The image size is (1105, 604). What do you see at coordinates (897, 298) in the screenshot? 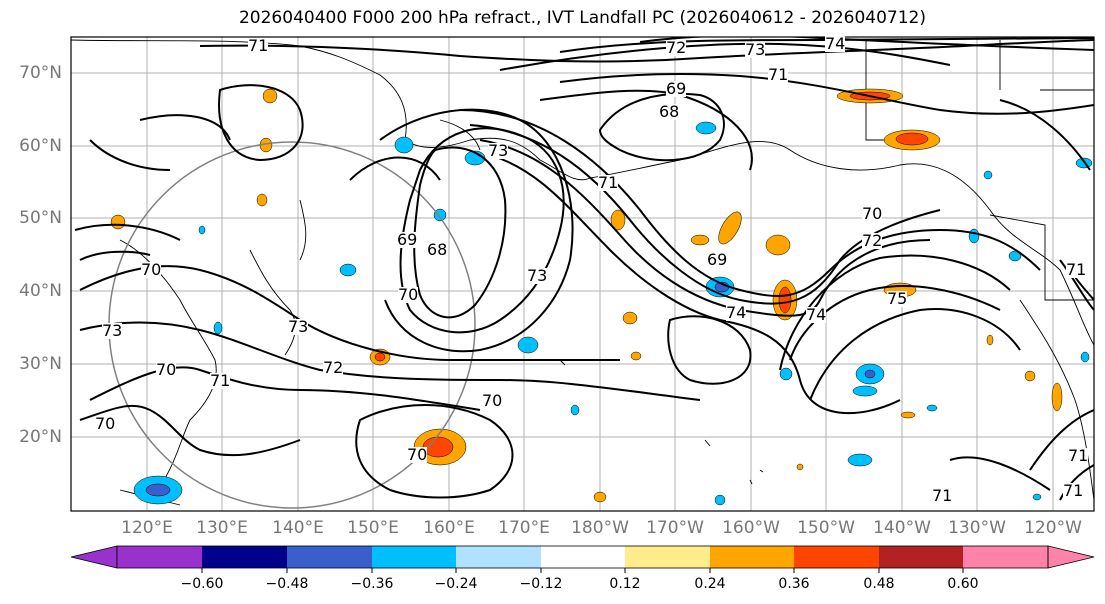
I see `contour-label: 75` at bounding box center [897, 298].